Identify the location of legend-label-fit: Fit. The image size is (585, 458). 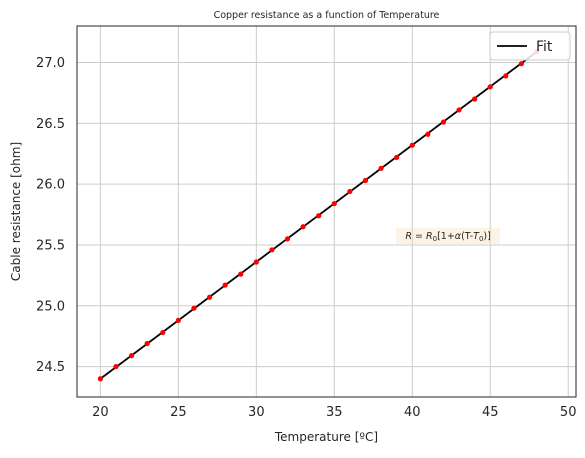
(544, 47).